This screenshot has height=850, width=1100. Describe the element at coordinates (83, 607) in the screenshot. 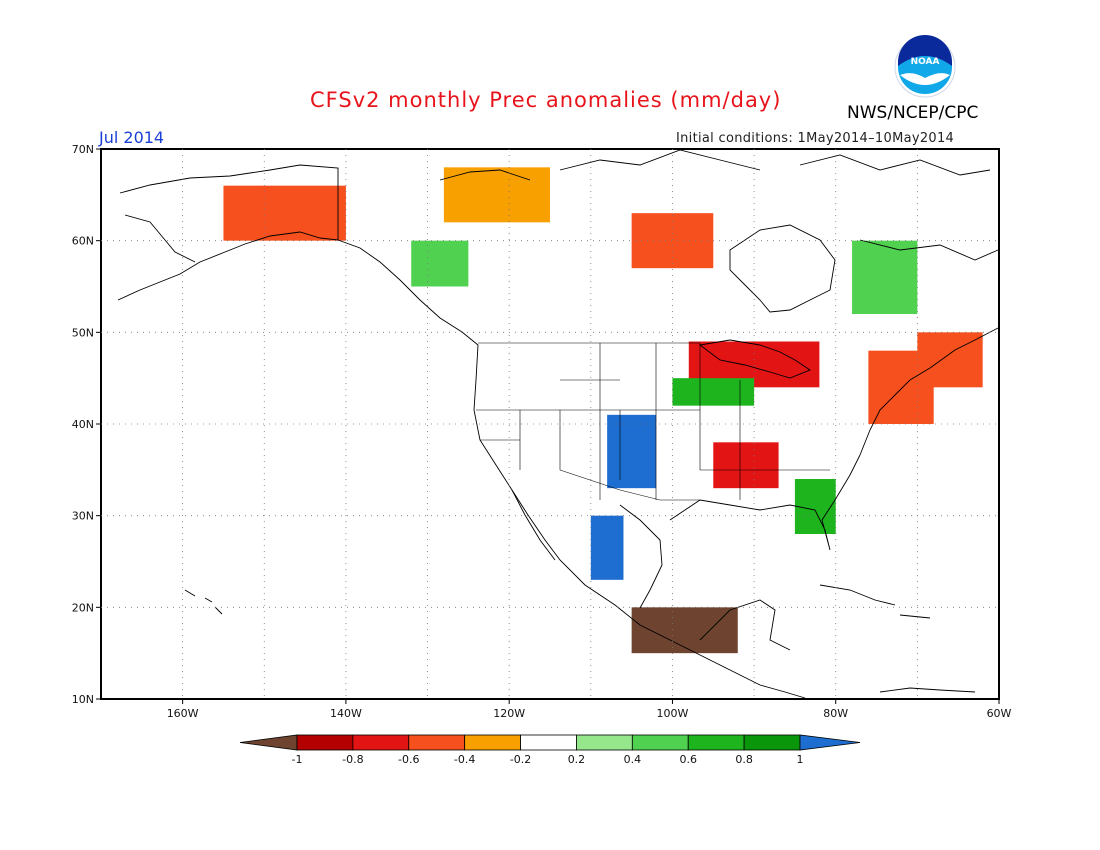

I see `lat-tick-label: 20N` at that location.